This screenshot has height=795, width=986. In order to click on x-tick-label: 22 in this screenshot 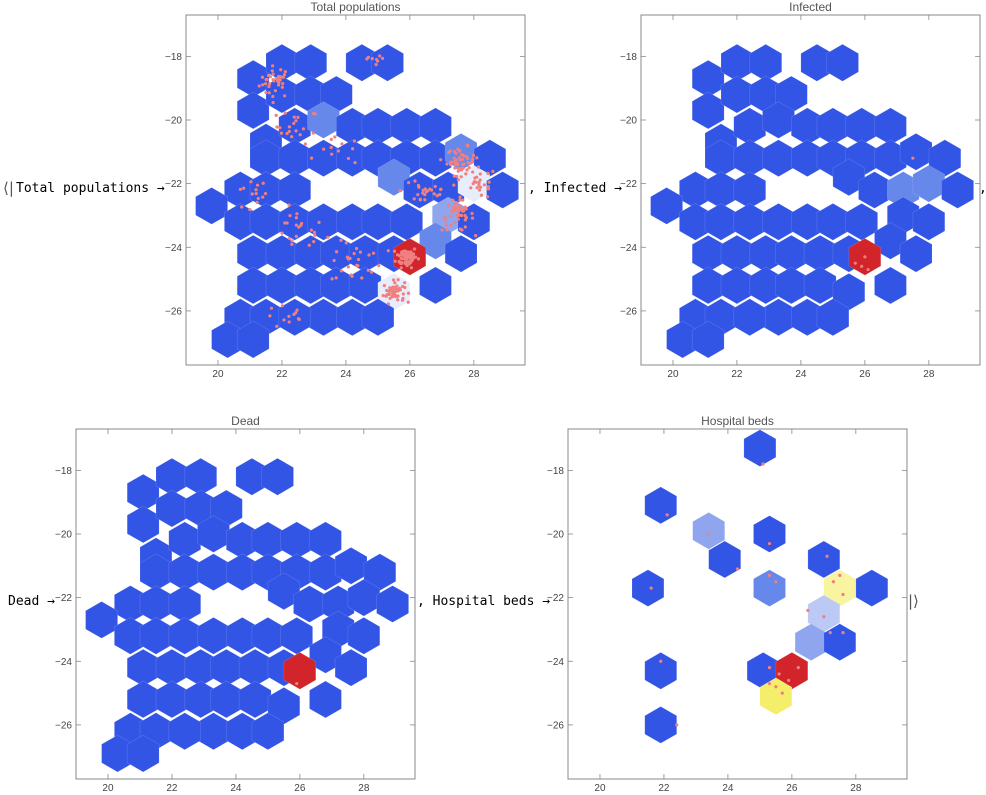, I will do `click(282, 374)`.